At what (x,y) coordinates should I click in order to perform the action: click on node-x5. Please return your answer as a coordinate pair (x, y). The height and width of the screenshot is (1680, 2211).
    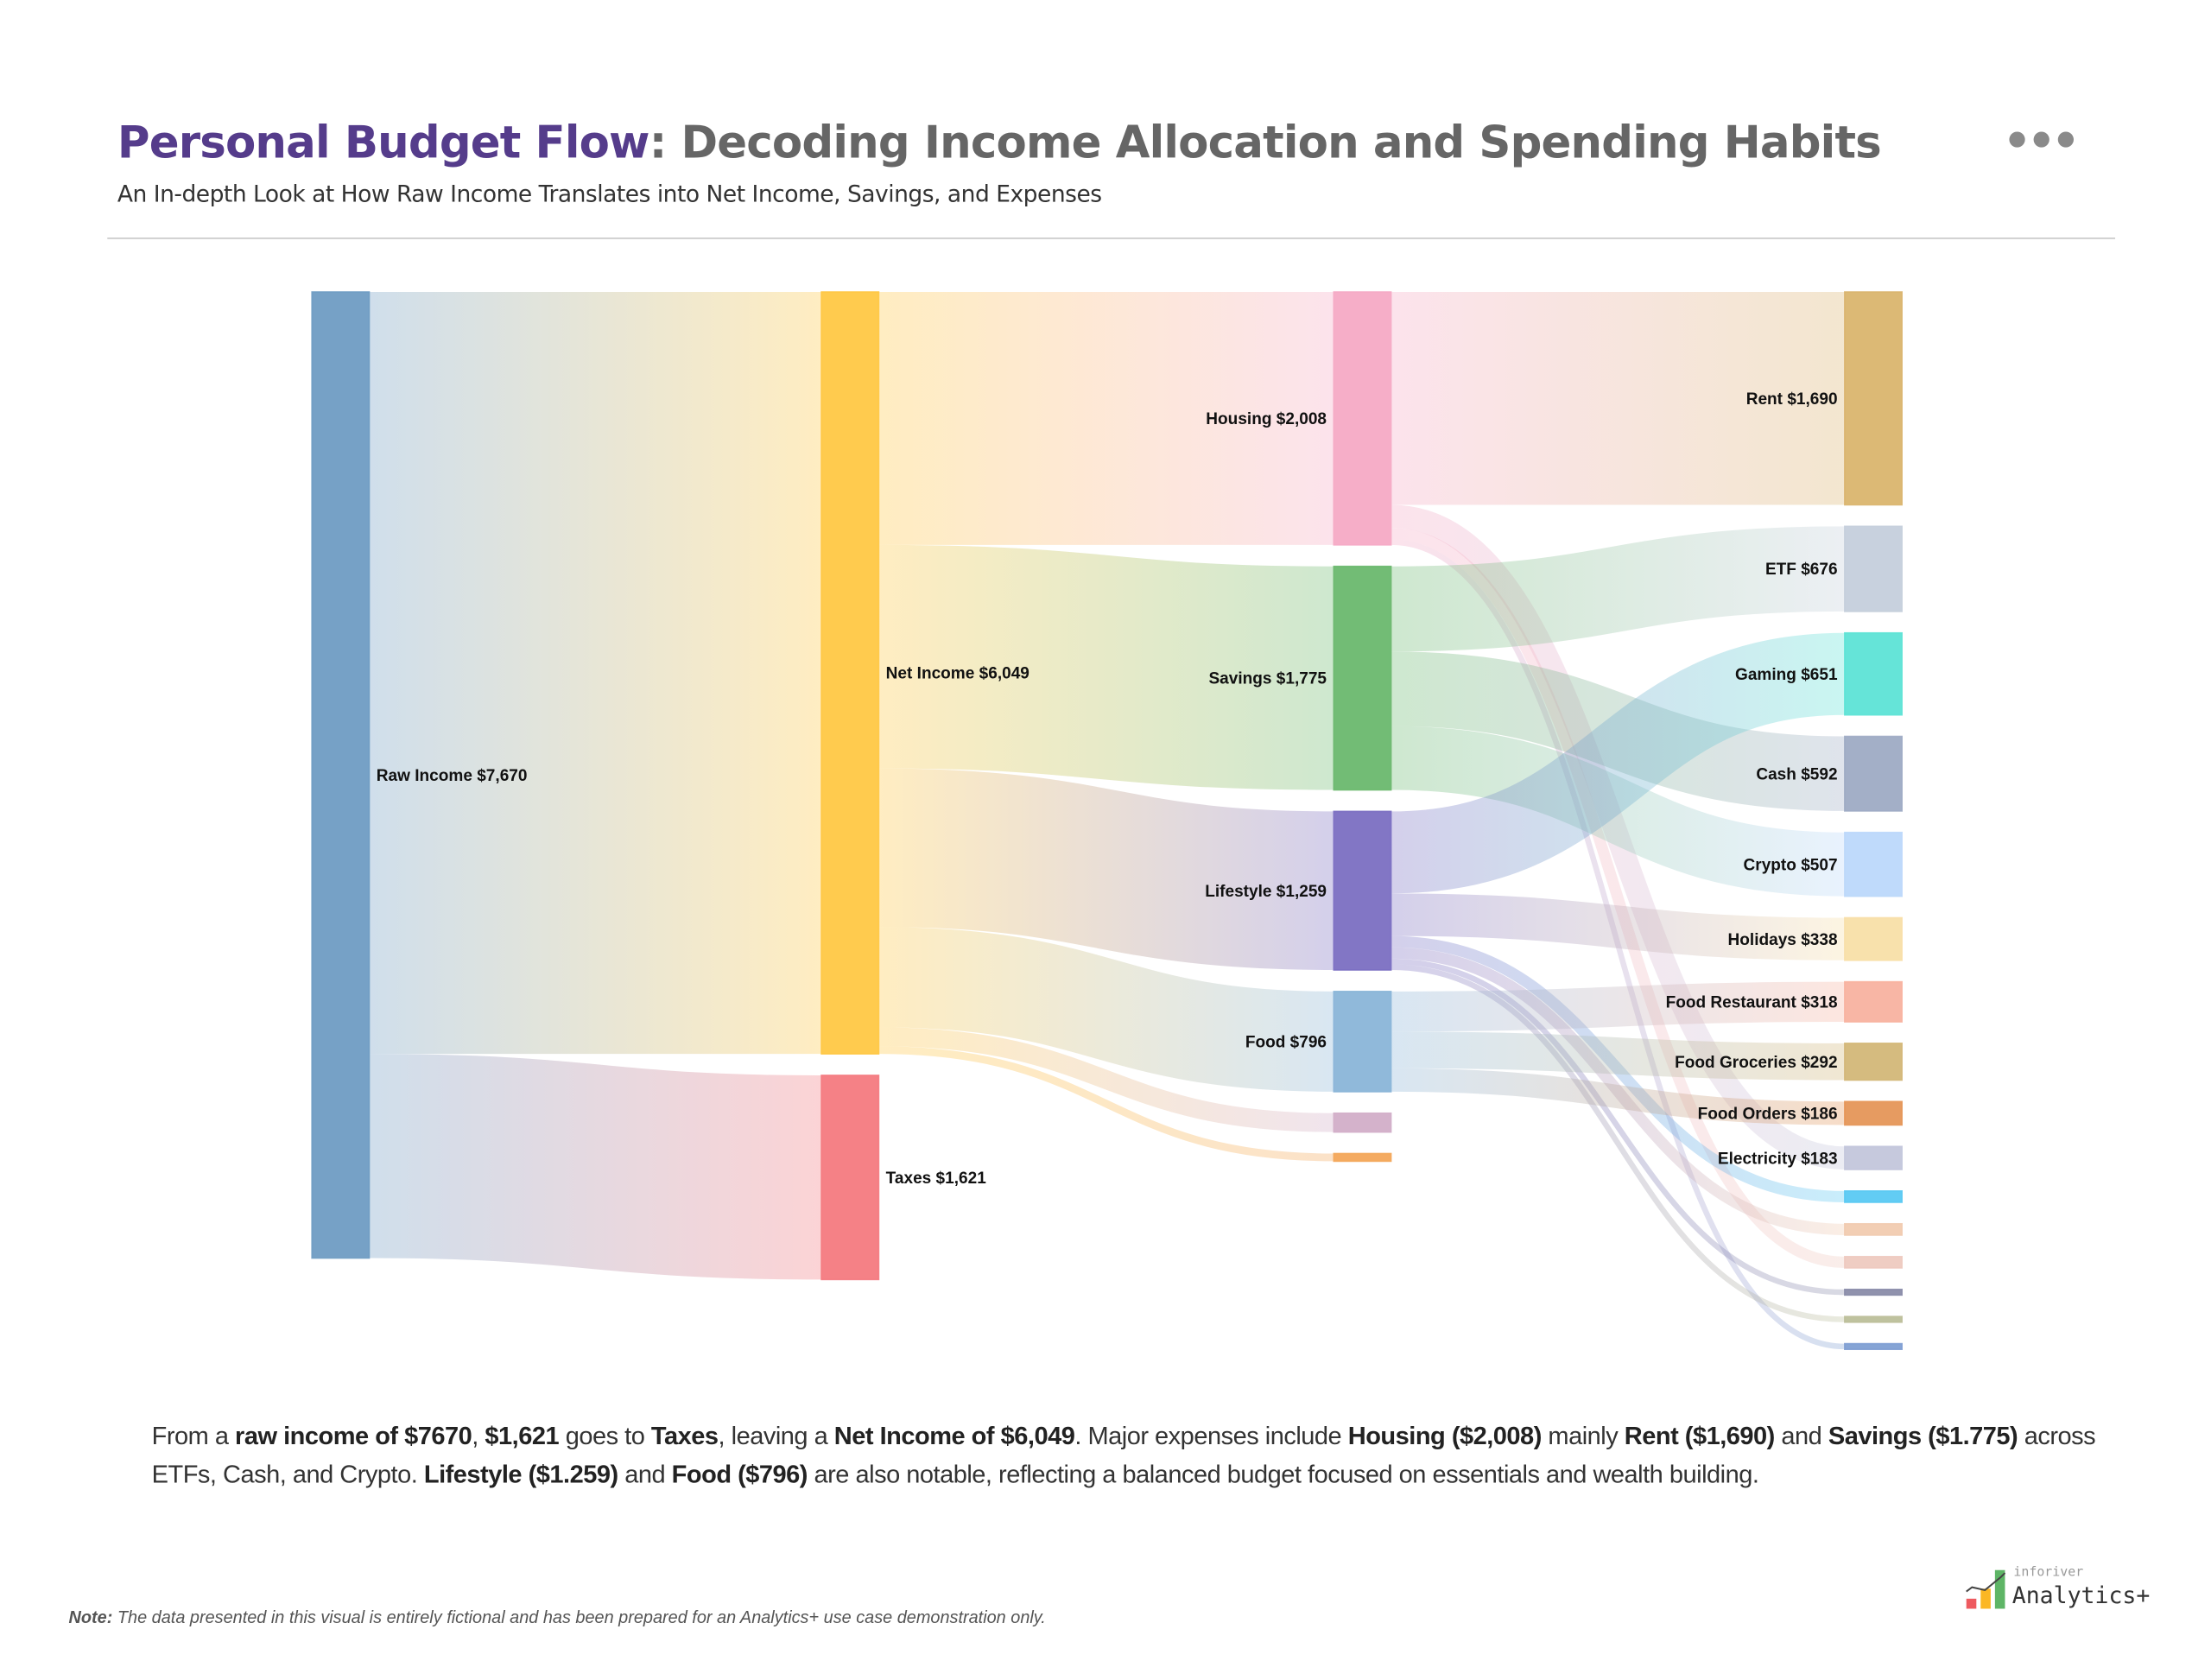
    Looking at the image, I should click on (1873, 1319).